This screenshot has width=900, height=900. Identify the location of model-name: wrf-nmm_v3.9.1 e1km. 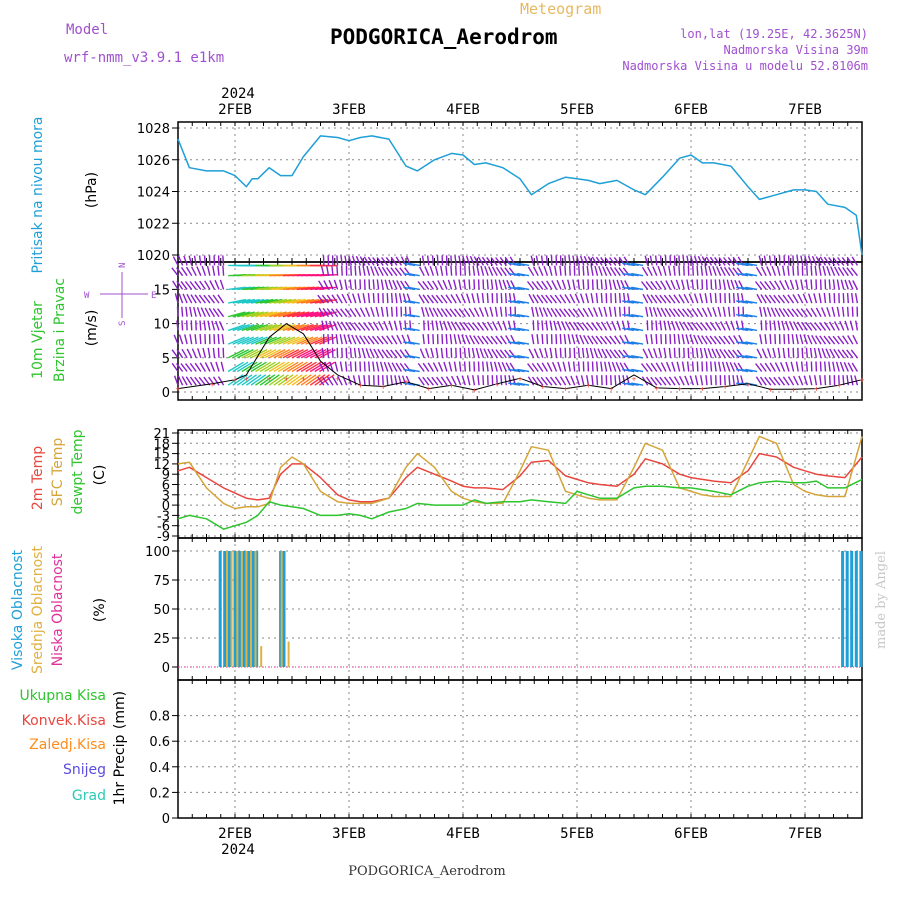
(144, 58).